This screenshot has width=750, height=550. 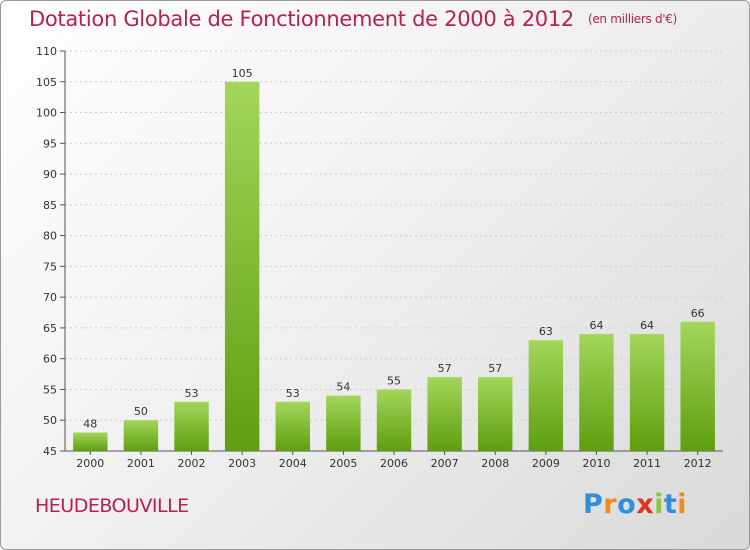 I want to click on y-tick-label: 65, so click(x=50, y=328).